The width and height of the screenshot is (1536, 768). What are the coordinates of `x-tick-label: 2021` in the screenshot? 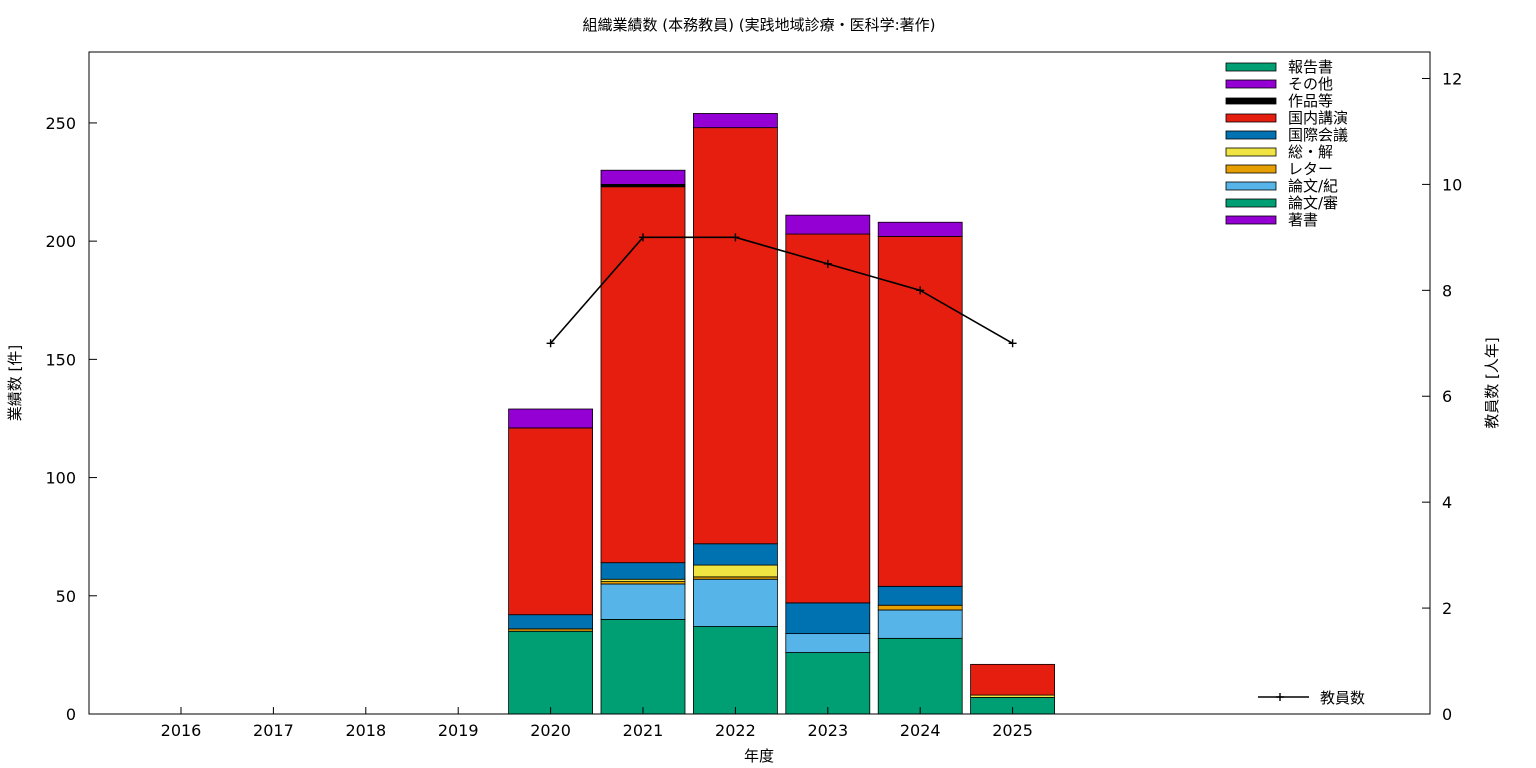 It's located at (643, 730).